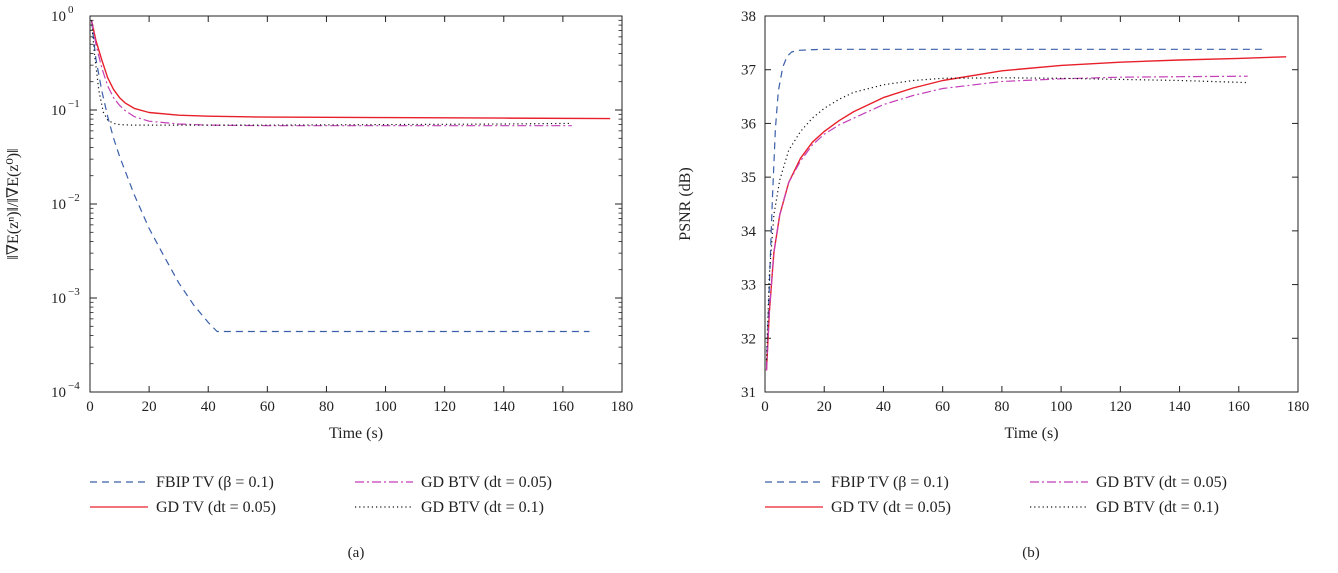  I want to click on panel-caption: (a), so click(356, 553).